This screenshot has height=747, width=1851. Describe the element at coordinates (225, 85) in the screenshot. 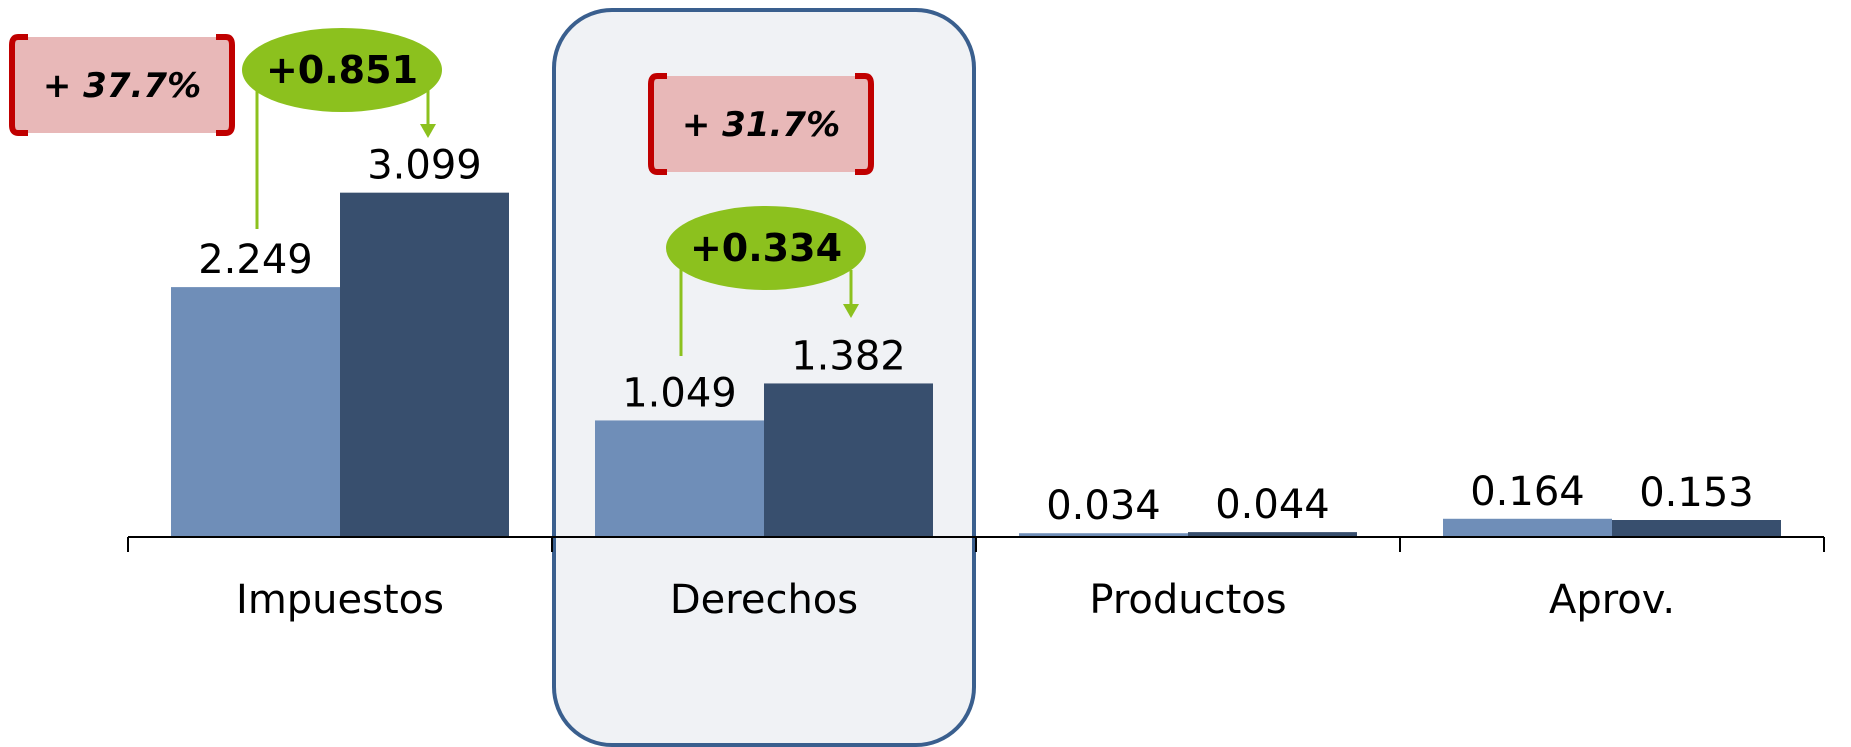

I see `bracket-right-impuestos` at that location.